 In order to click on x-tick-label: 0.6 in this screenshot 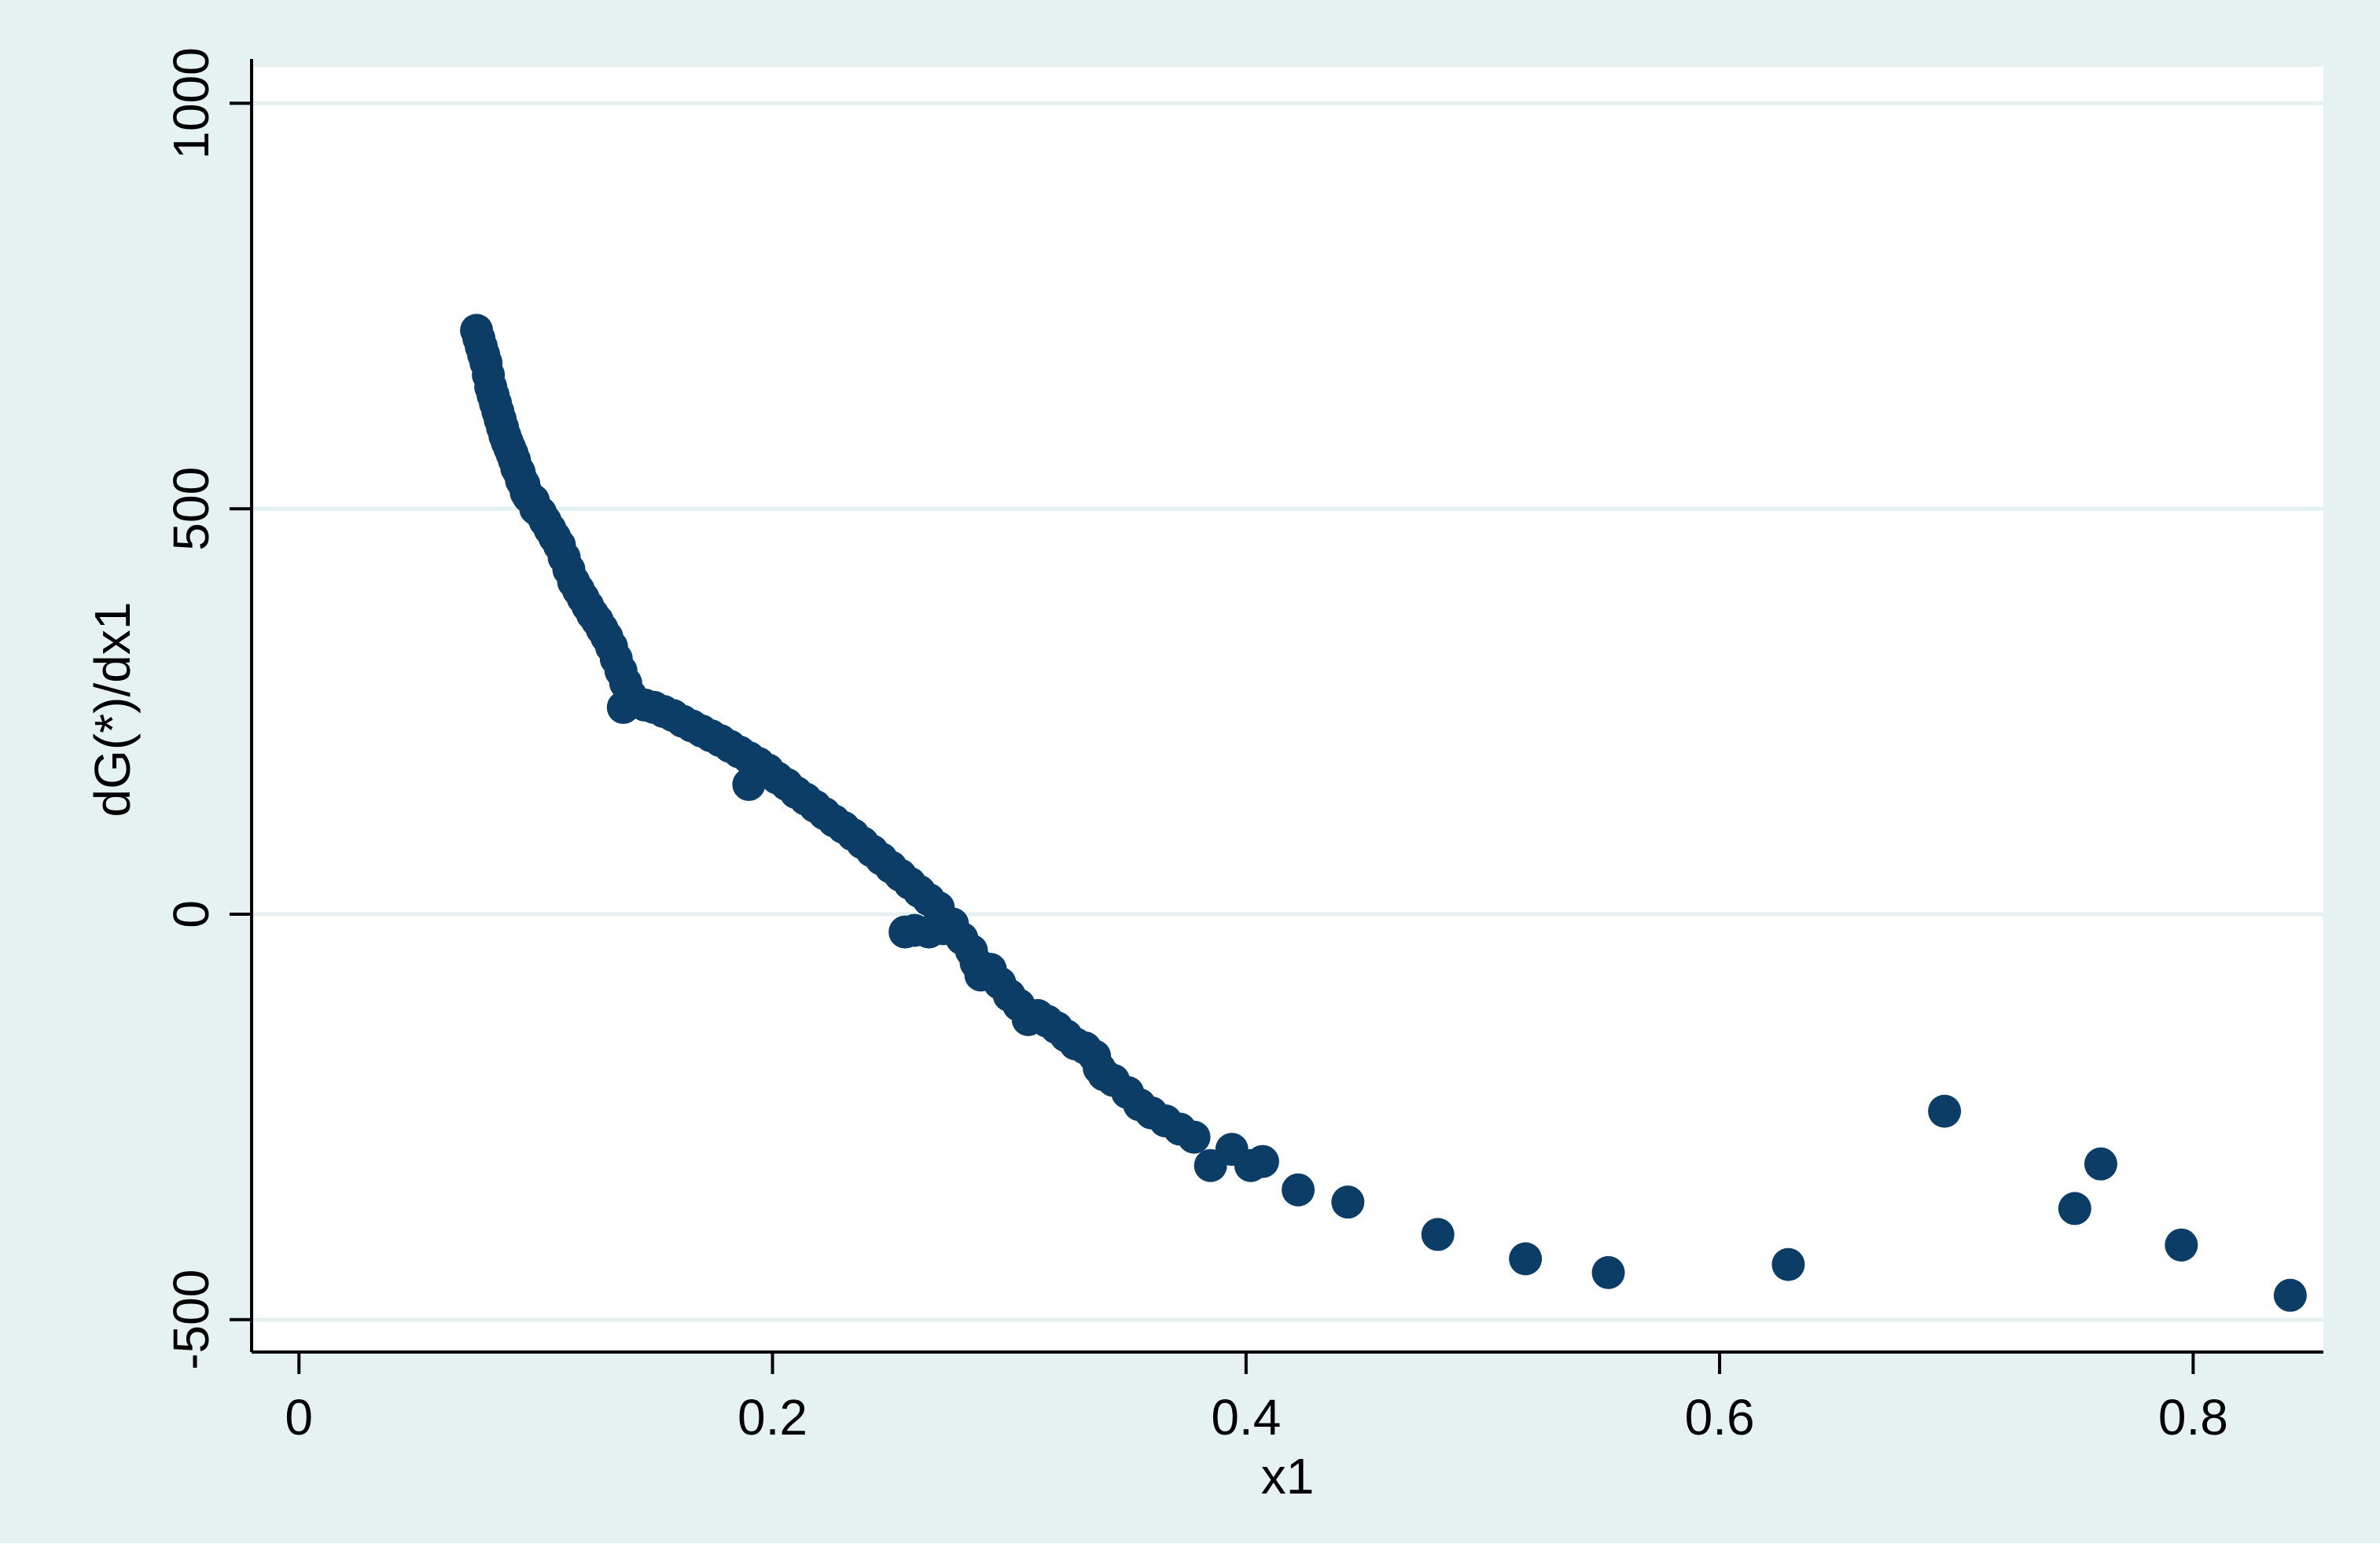, I will do `click(1720, 1417)`.